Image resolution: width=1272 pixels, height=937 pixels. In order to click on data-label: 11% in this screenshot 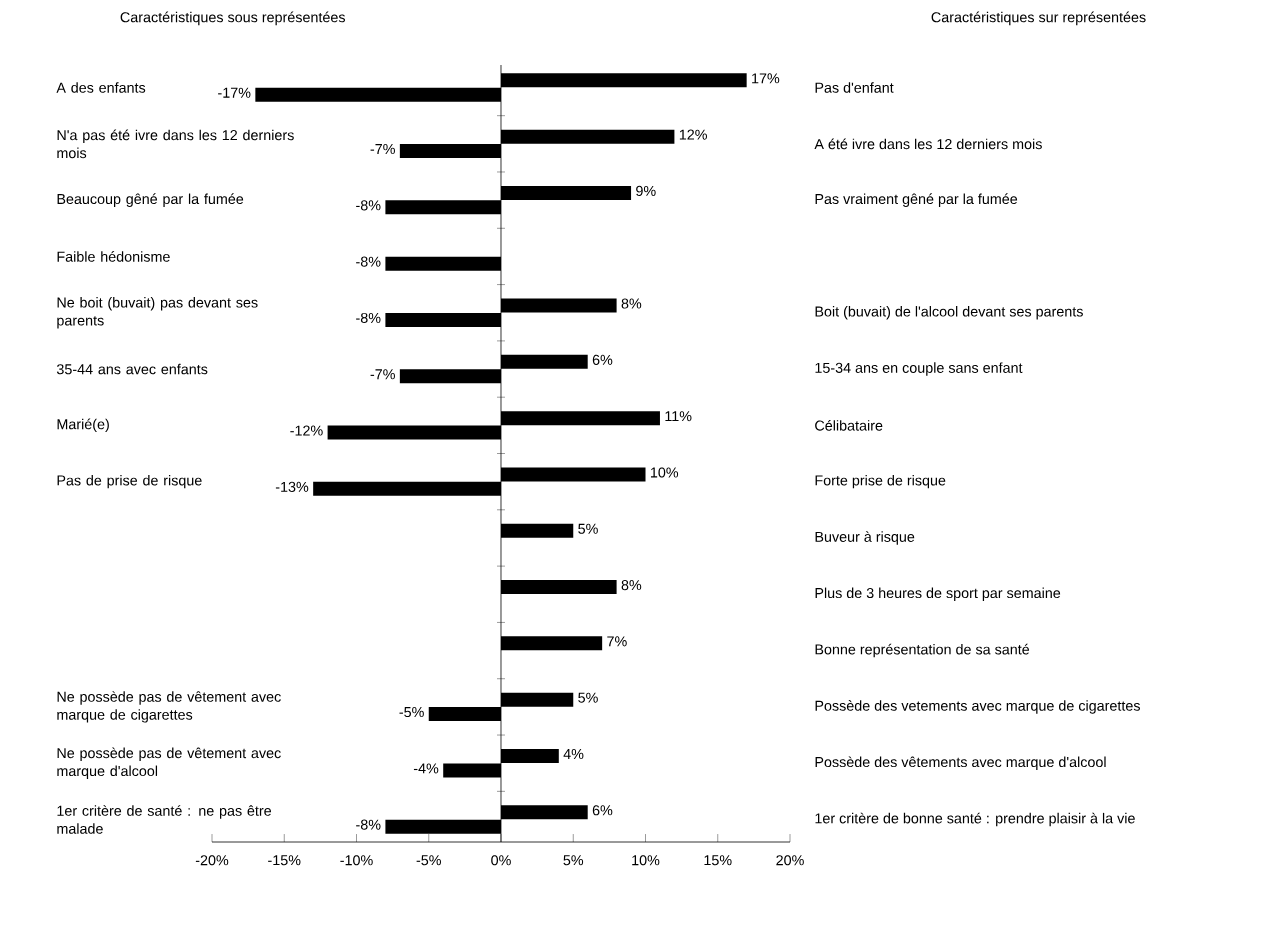, I will do `click(678, 416)`.